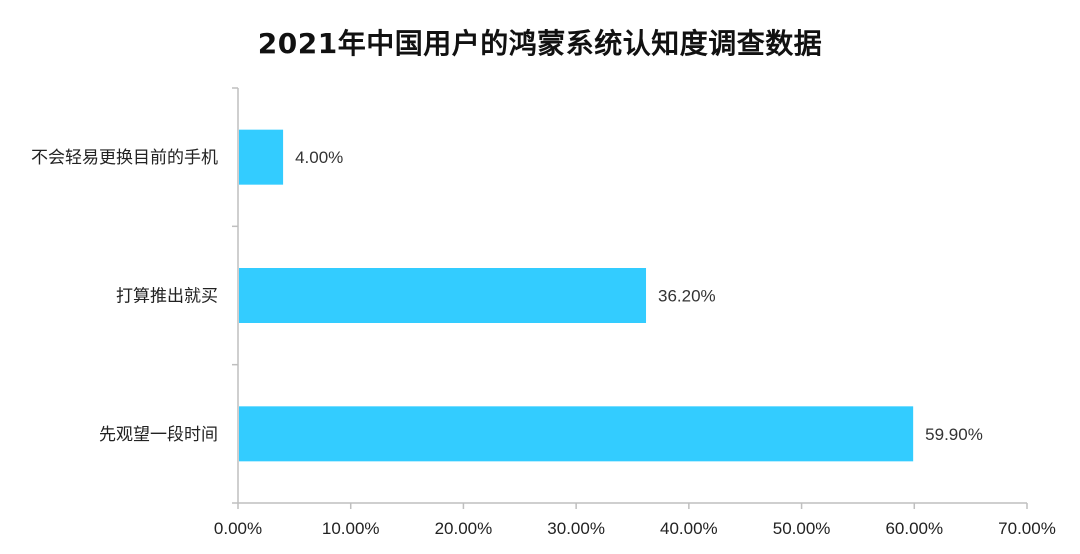  I want to click on category-label: 打算推出就买, so click(167, 297).